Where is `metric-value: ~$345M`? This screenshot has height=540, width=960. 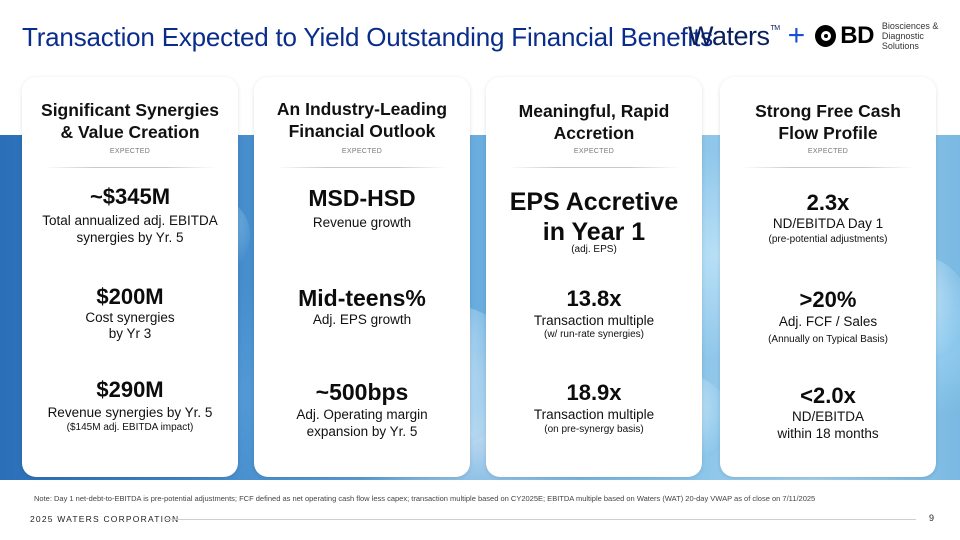 metric-value: ~$345M is located at coordinates (130, 196).